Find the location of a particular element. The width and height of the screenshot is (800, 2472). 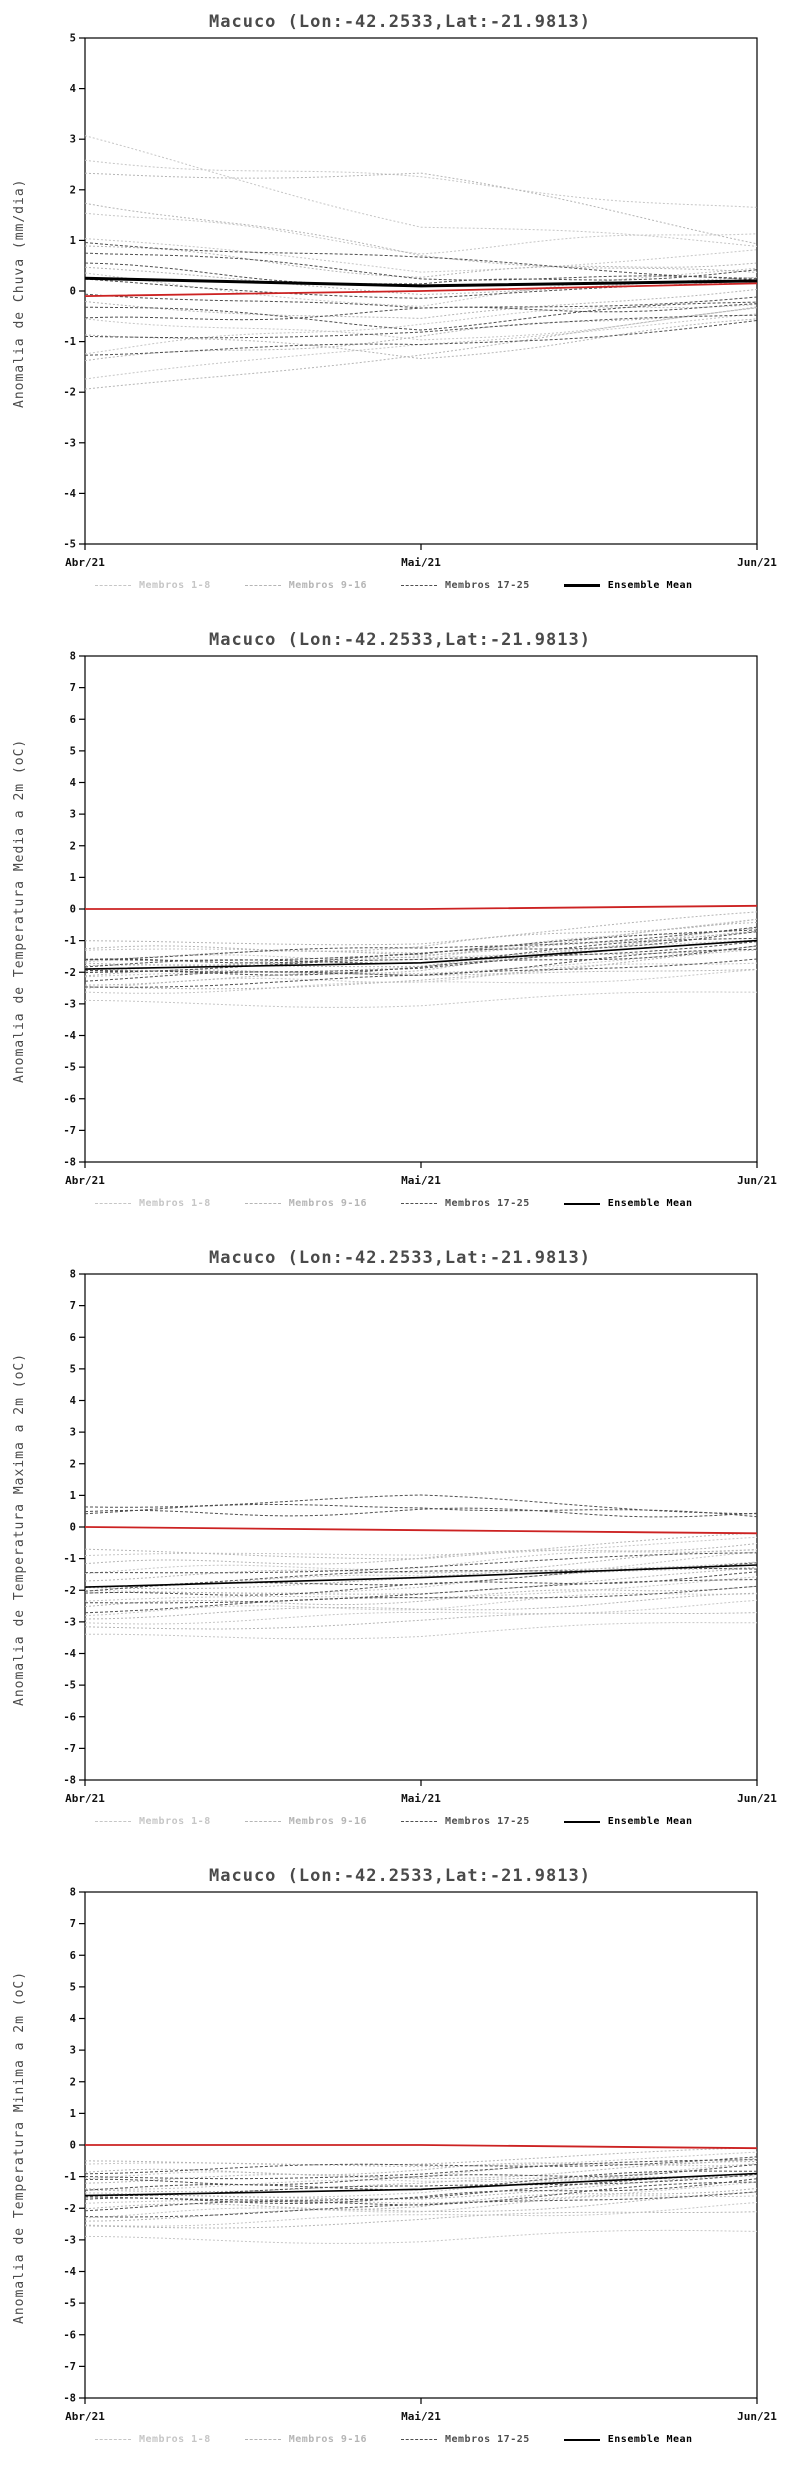

y-axis-label: Anomalia de Chuva (mm/dia) is located at coordinates (19, 293).